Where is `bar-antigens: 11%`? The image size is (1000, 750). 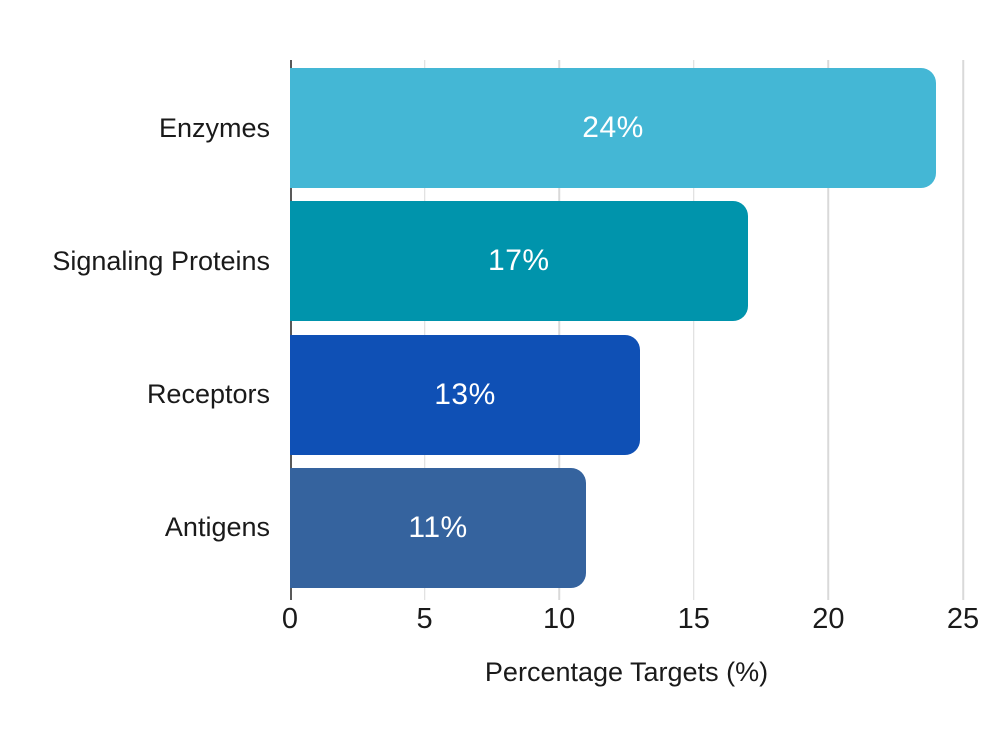
bar-antigens: 11% is located at coordinates (438, 527).